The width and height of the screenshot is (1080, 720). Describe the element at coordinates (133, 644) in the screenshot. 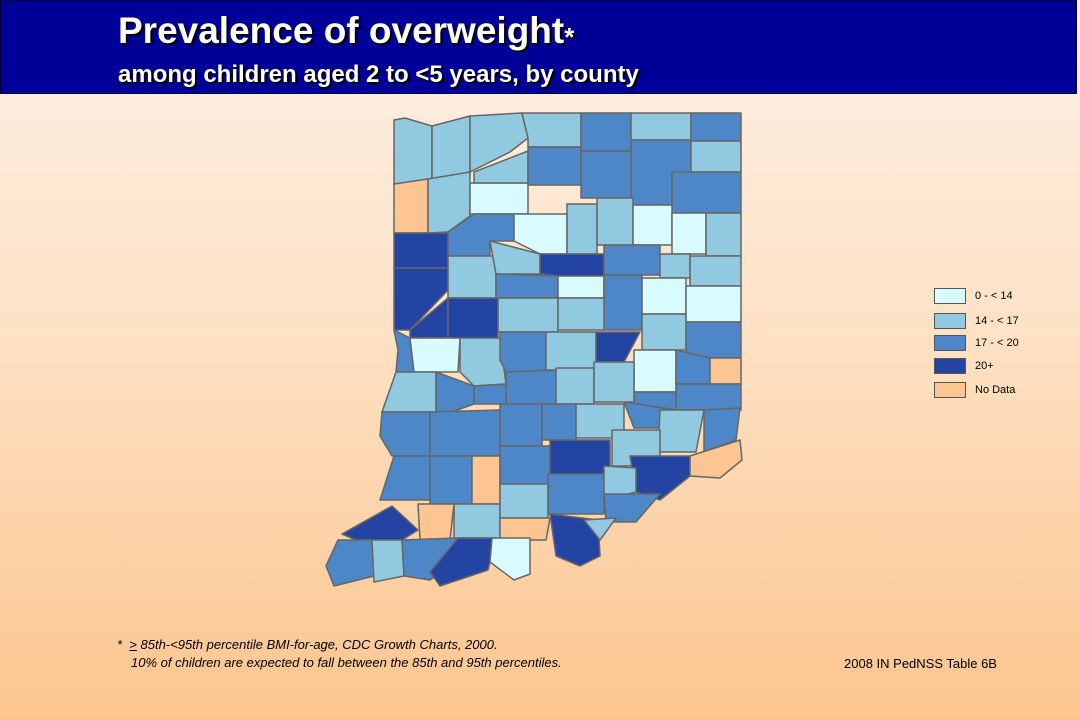

I see `footnote-ge-symbol: >` at that location.